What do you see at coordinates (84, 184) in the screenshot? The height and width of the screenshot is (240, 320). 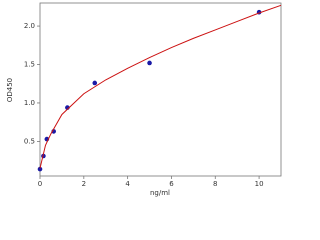 I see `x-tick-label: 2` at bounding box center [84, 184].